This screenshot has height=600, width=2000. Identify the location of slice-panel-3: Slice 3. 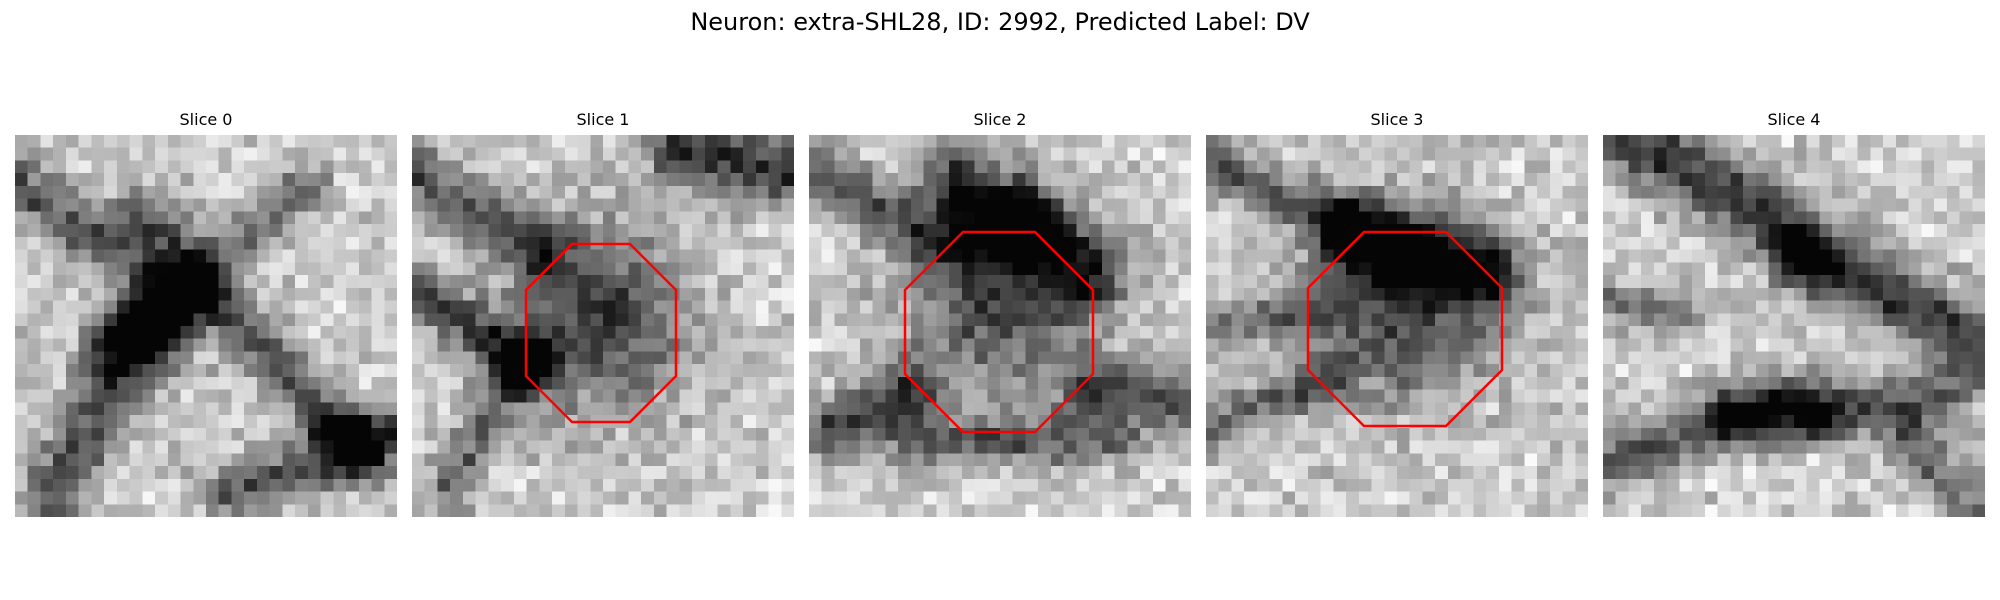
(1397, 314).